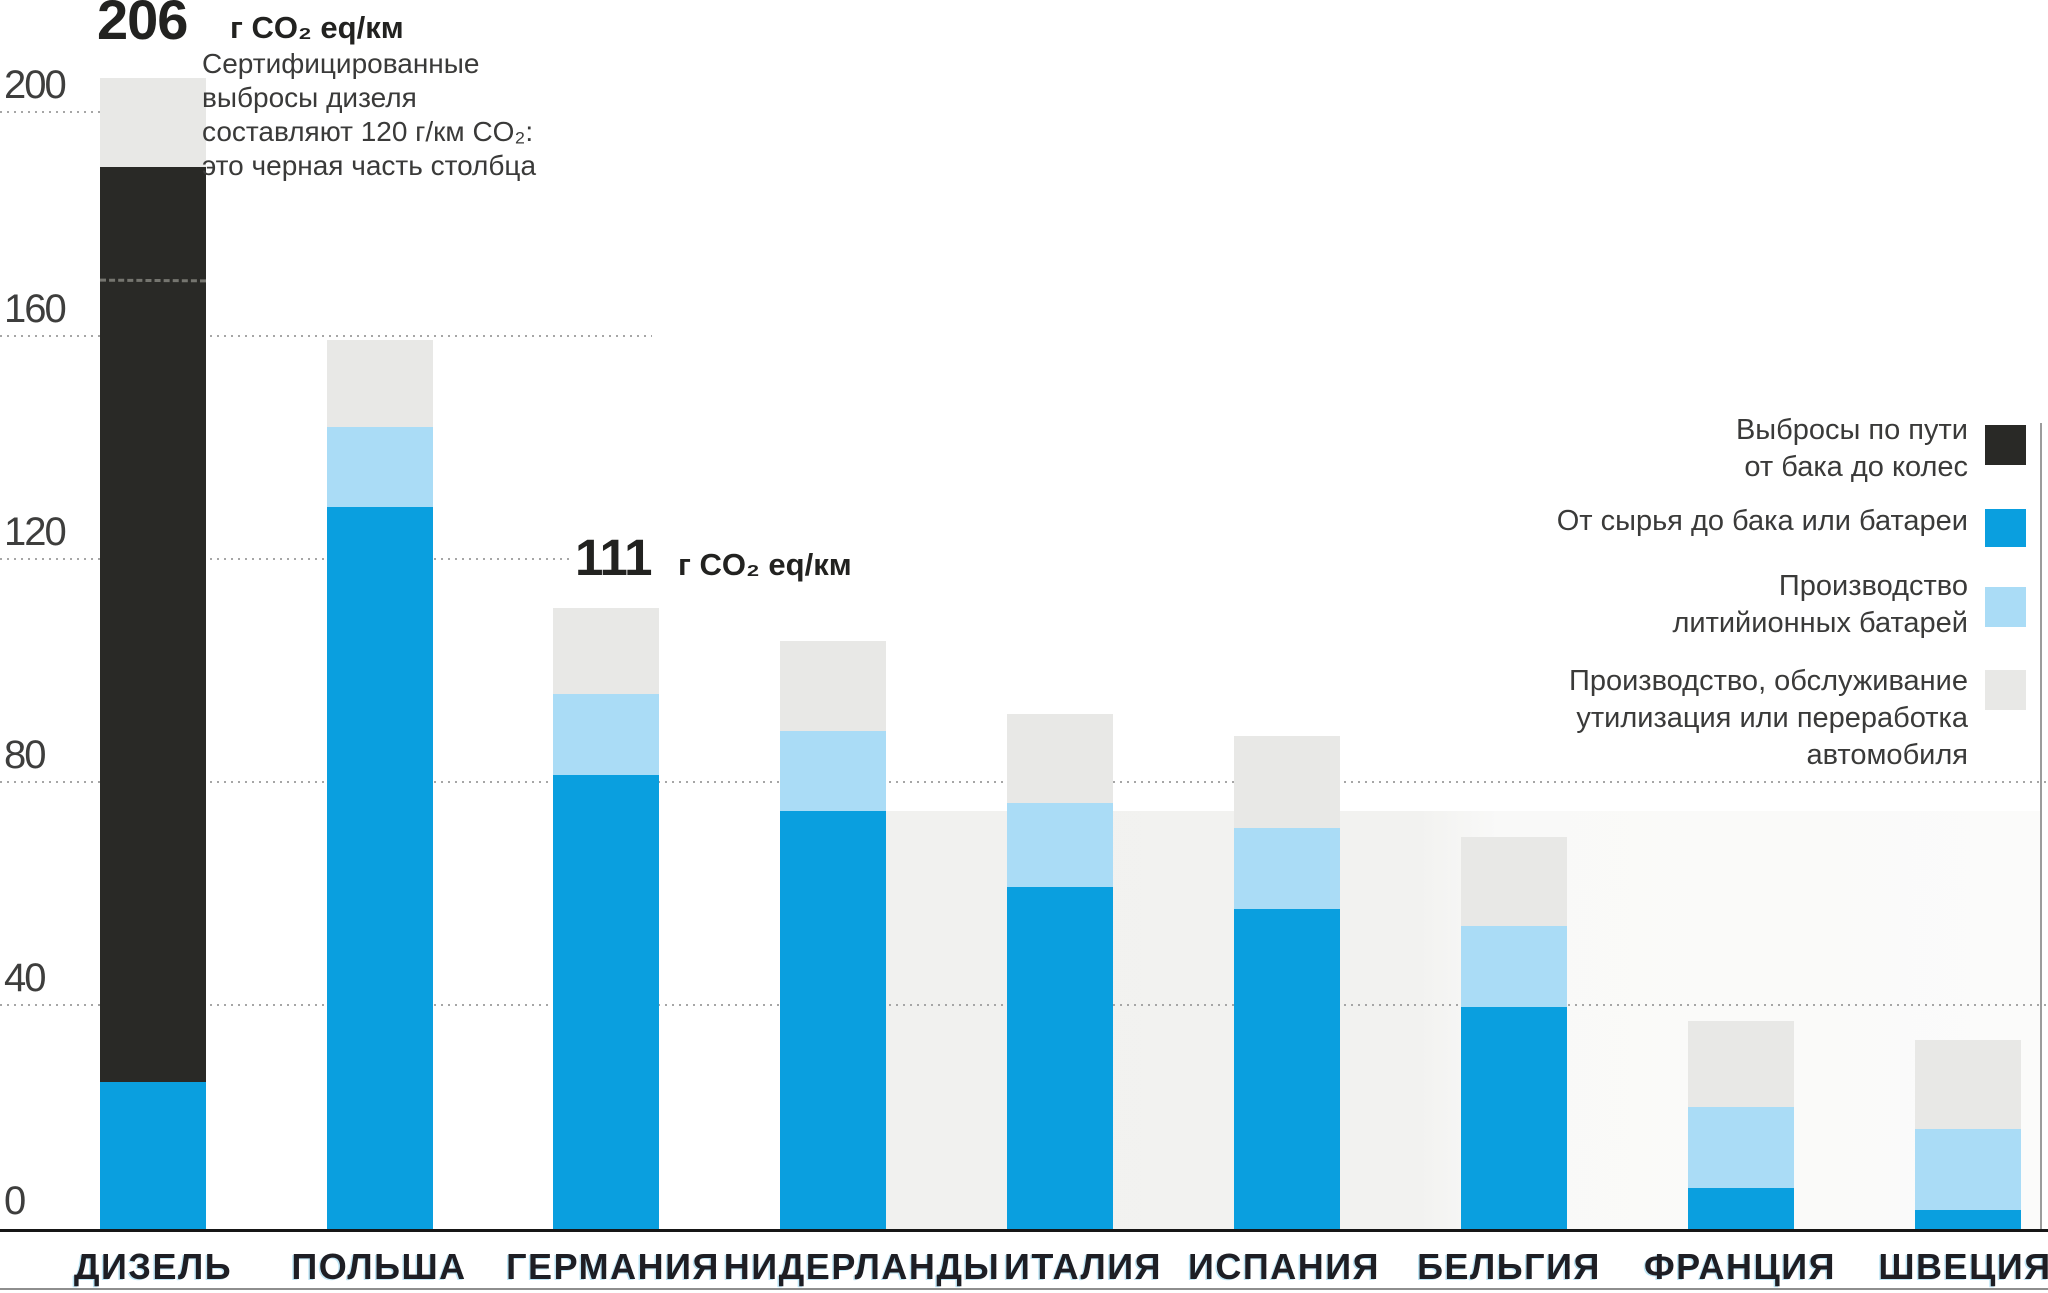 The width and height of the screenshot is (2048, 1293). Describe the element at coordinates (1772, 718) in the screenshot. I see `legend-label-line: утилизация или переработка` at that location.